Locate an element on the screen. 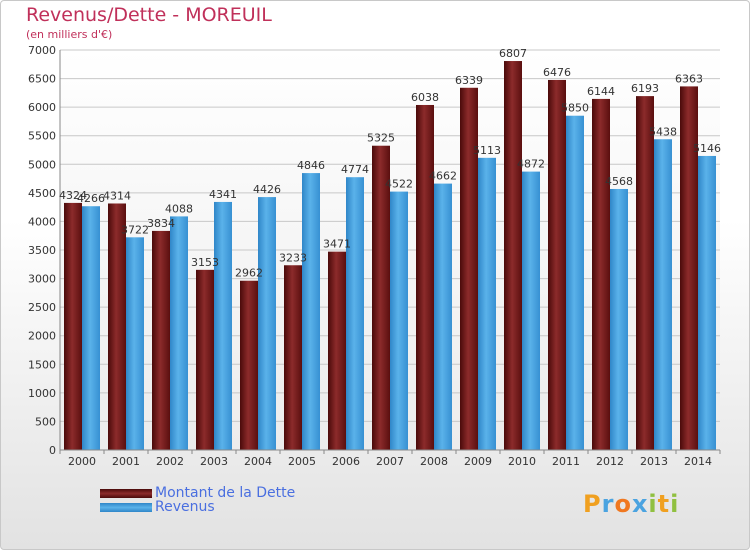 The height and width of the screenshot is (550, 750). revenue-bar-value-label: 3722 is located at coordinates (135, 229).